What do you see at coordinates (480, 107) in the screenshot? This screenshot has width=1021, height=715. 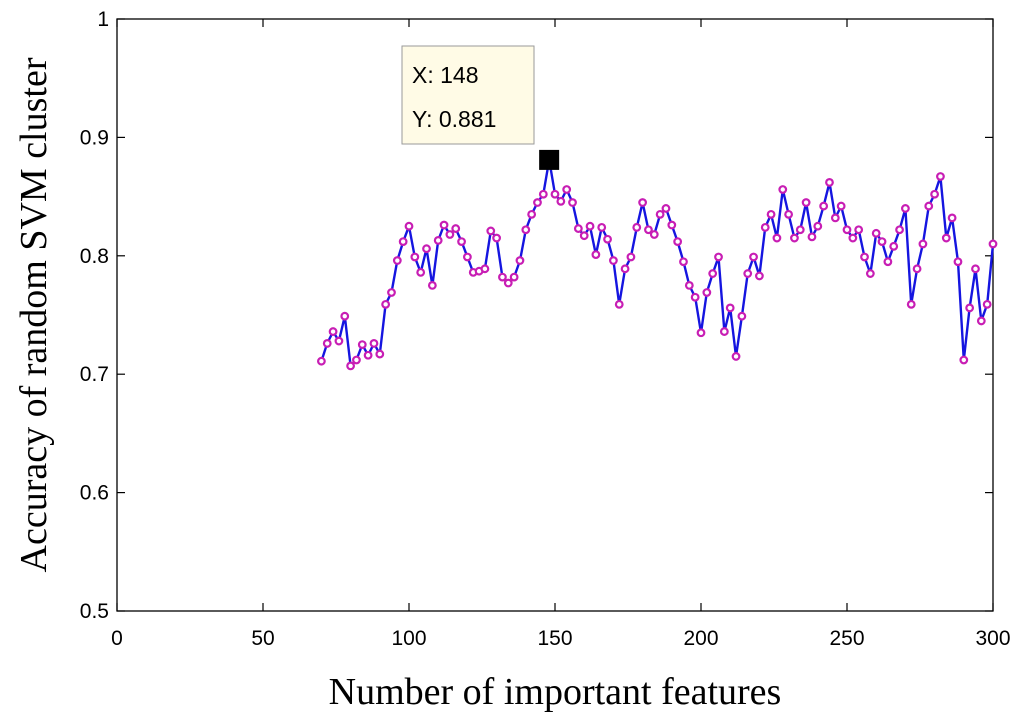 I see `datatip: X: 148 Y: 0.881` at bounding box center [480, 107].